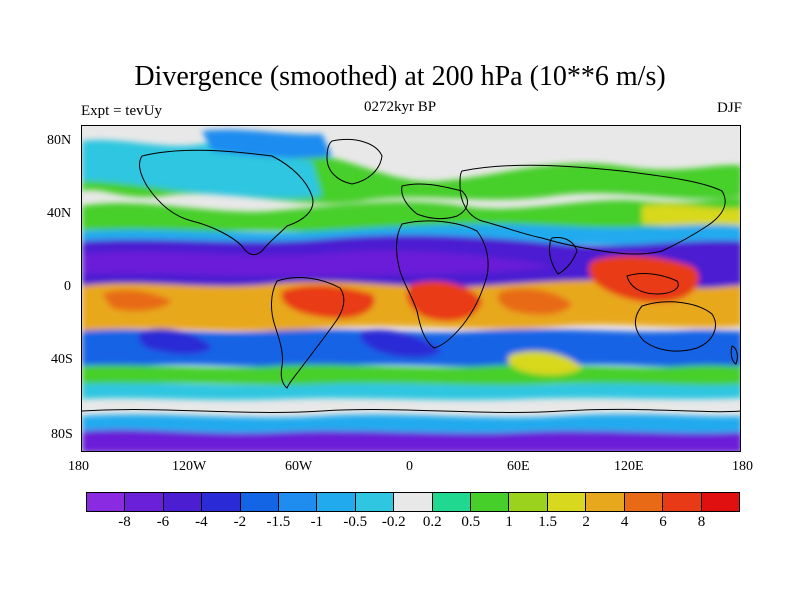 The image size is (800, 600). Describe the element at coordinates (518, 466) in the screenshot. I see `lon-tick-60e: 60E` at that location.